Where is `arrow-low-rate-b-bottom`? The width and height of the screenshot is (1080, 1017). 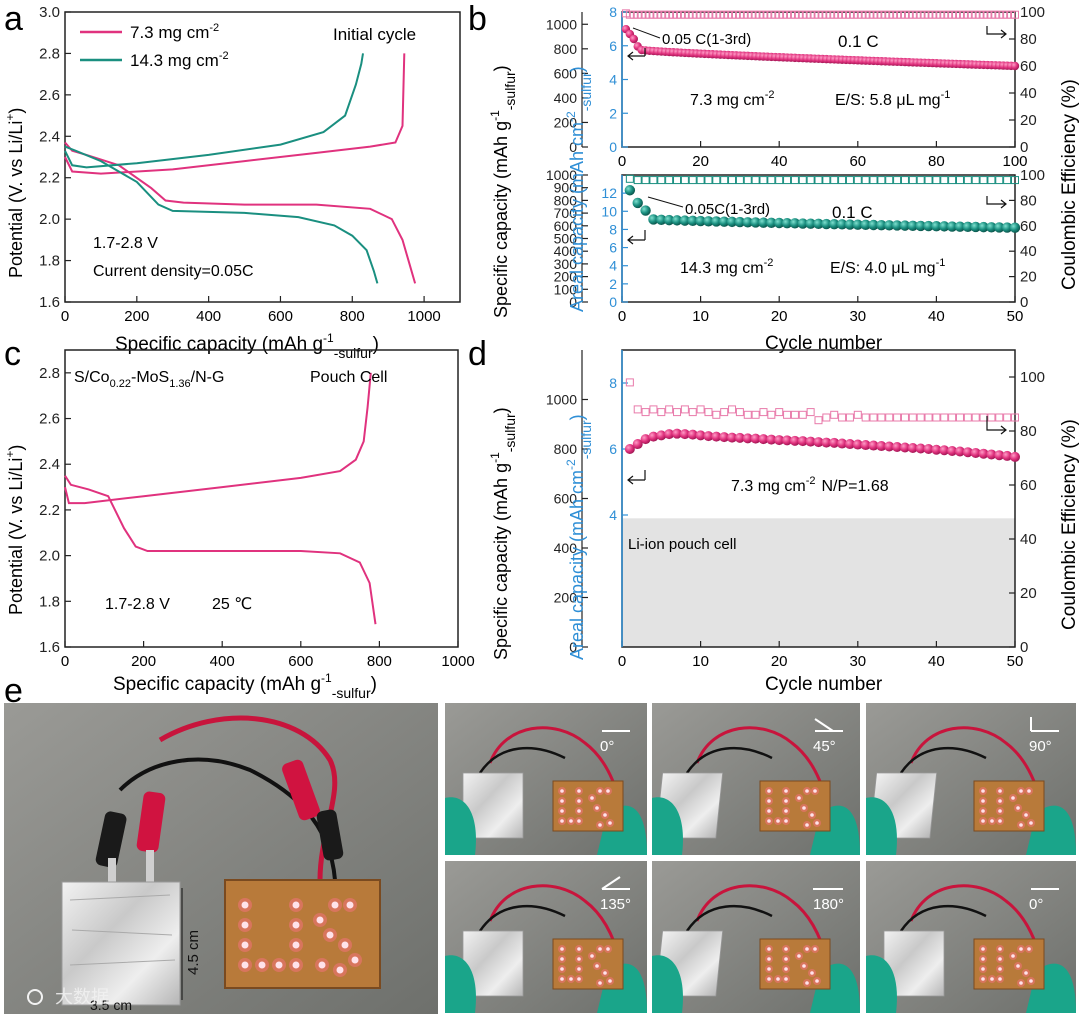 arrow-low-rate-b-bottom is located at coordinates (665, 202).